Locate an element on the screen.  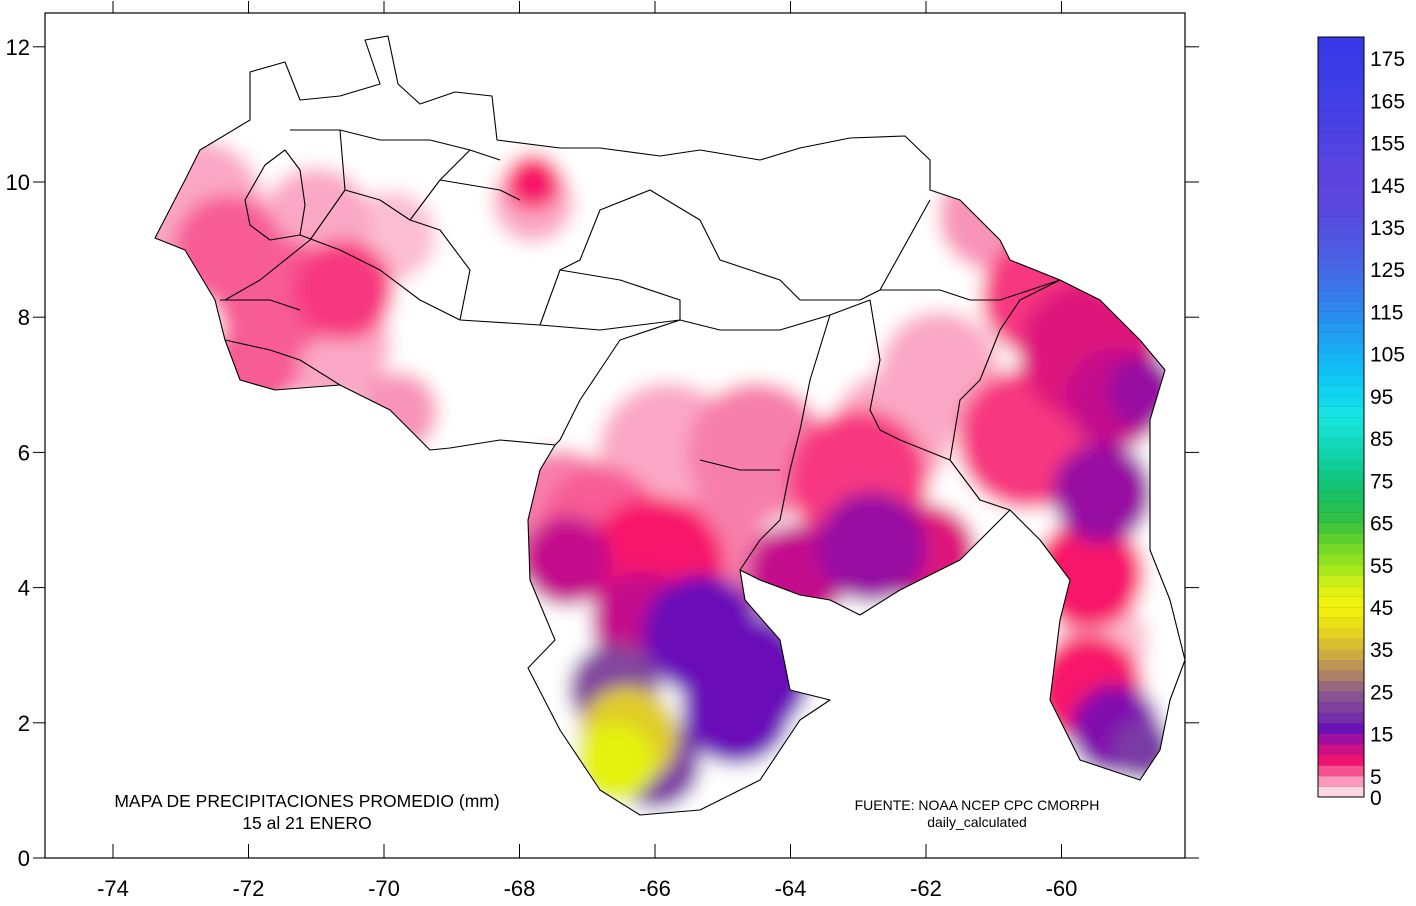
lake-outline is located at coordinates (275, 195).